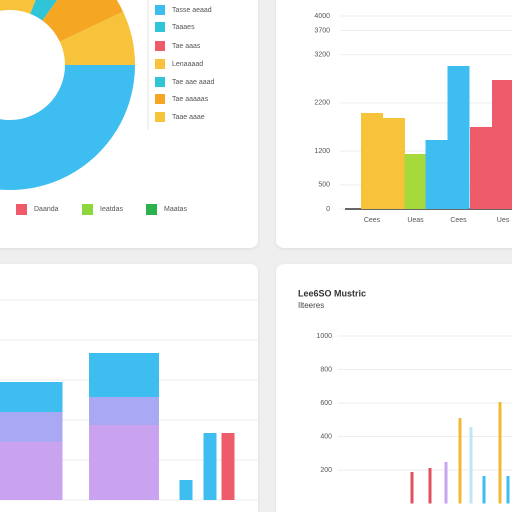 Image resolution: width=512 pixels, height=512 pixels. What do you see at coordinates (322, 54) in the screenshot?
I see `y-tick-label: 3200` at bounding box center [322, 54].